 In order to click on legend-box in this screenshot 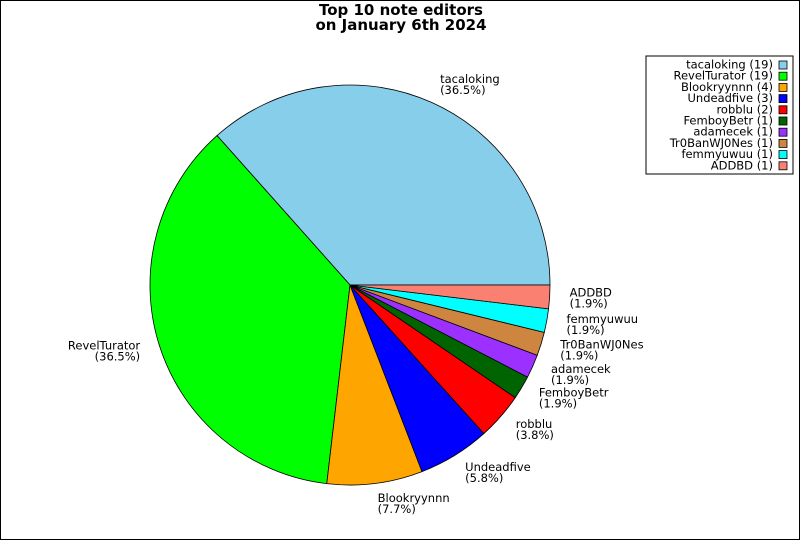, I will do `click(719, 115)`.